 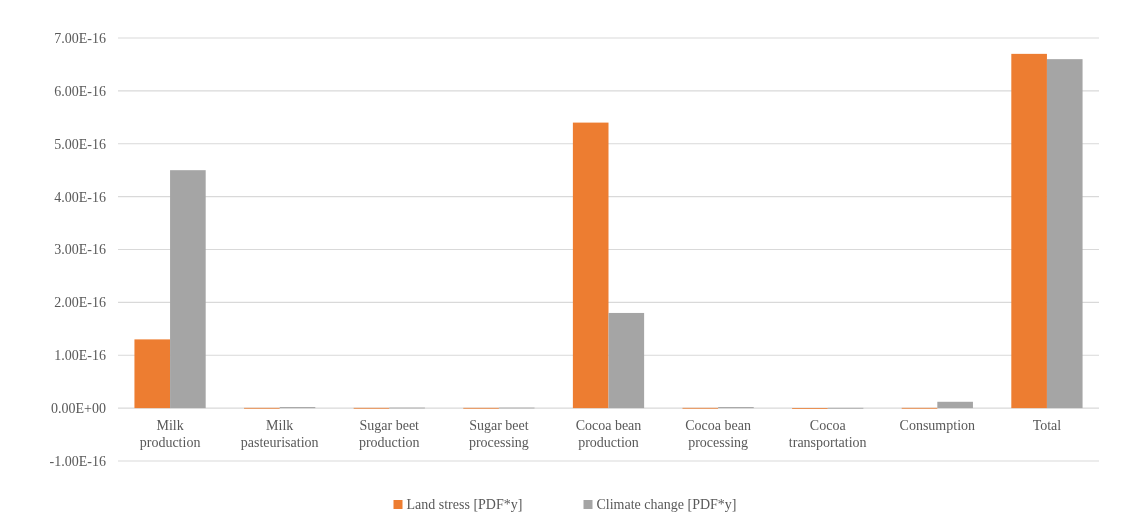 What do you see at coordinates (80, 250) in the screenshot?
I see `y-tick-label: 3.00E-16` at bounding box center [80, 250].